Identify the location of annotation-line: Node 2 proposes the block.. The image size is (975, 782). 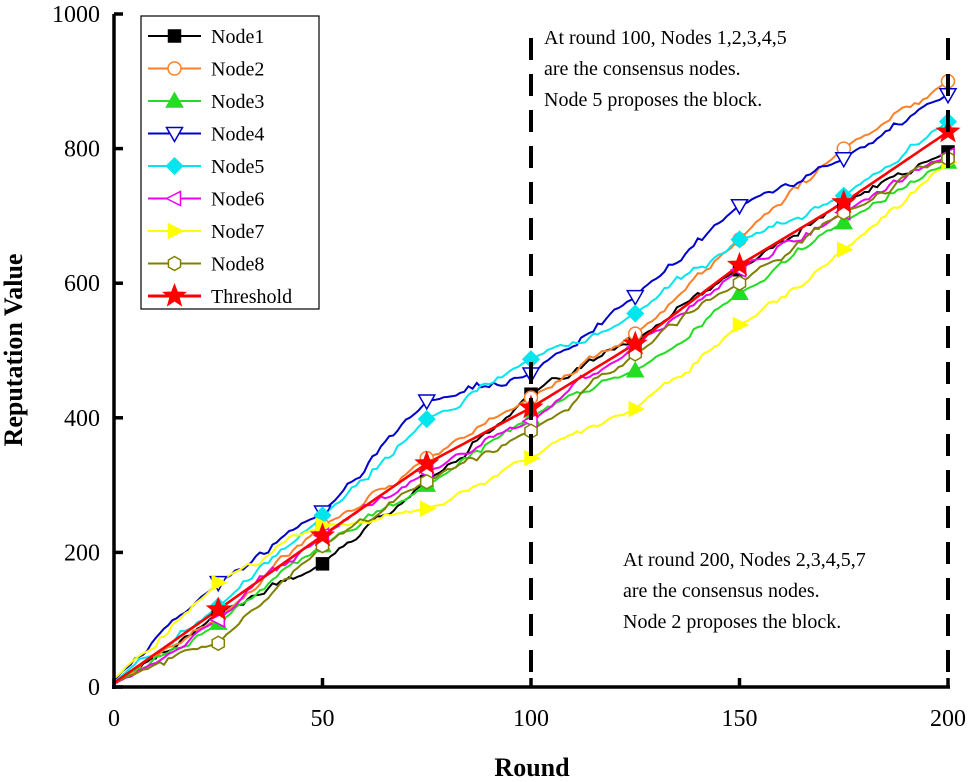
(732, 622).